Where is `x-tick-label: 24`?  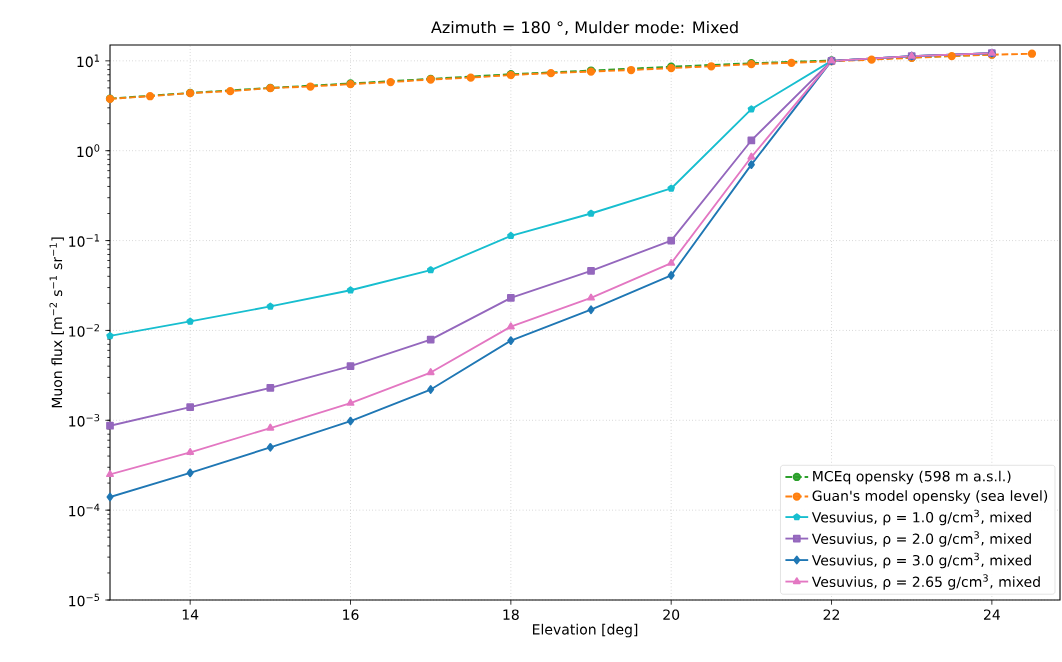 x-tick-label: 24 is located at coordinates (991, 614).